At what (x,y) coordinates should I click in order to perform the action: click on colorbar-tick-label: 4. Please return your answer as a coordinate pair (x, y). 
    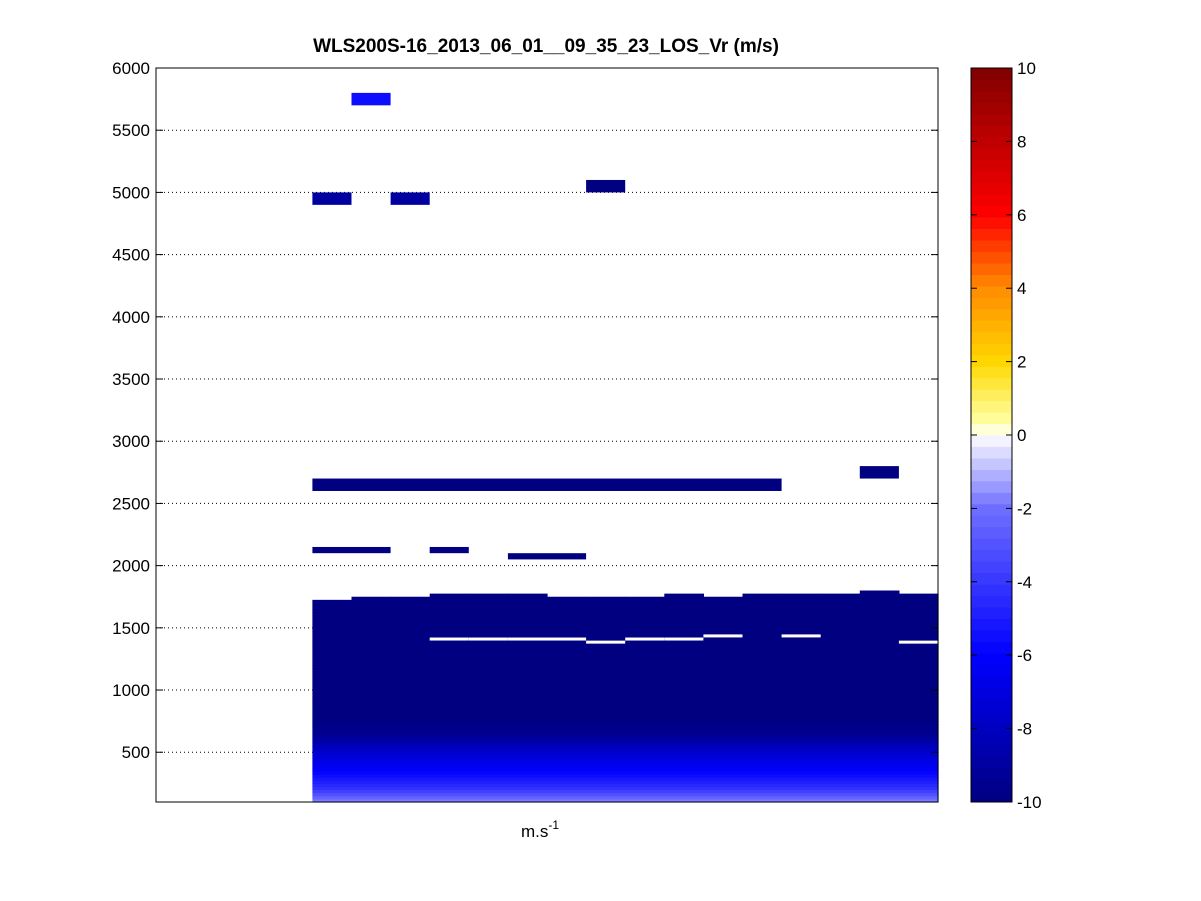
    Looking at the image, I should click on (1021, 288).